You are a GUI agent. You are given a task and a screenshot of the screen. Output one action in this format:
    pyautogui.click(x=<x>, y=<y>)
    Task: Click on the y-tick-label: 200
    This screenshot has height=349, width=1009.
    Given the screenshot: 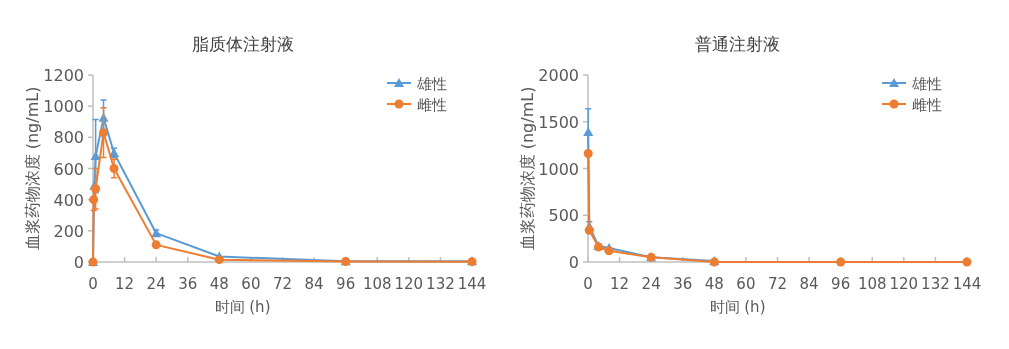 What is the action you would take?
    pyautogui.click(x=68, y=231)
    